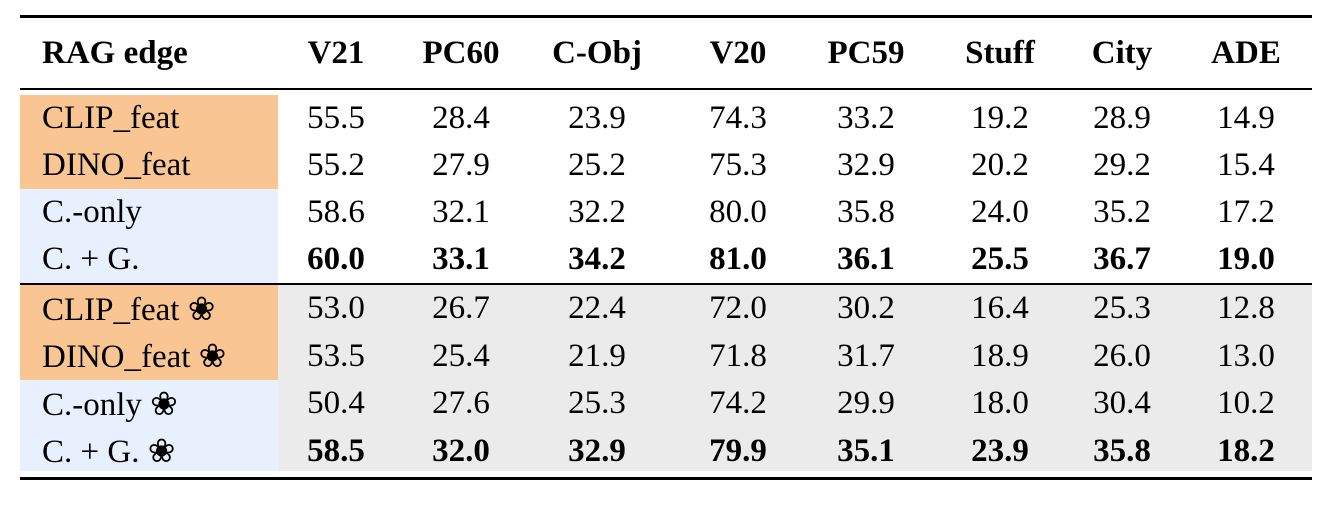 The image size is (1332, 506). What do you see at coordinates (1122, 165) in the screenshot?
I see `value-cell: 29.2` at bounding box center [1122, 165].